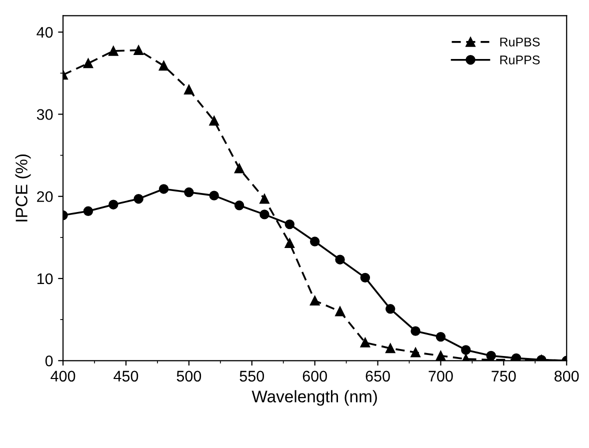 The height and width of the screenshot is (448, 589). What do you see at coordinates (45, 278) in the screenshot?
I see `y-tick-label: 10` at bounding box center [45, 278].